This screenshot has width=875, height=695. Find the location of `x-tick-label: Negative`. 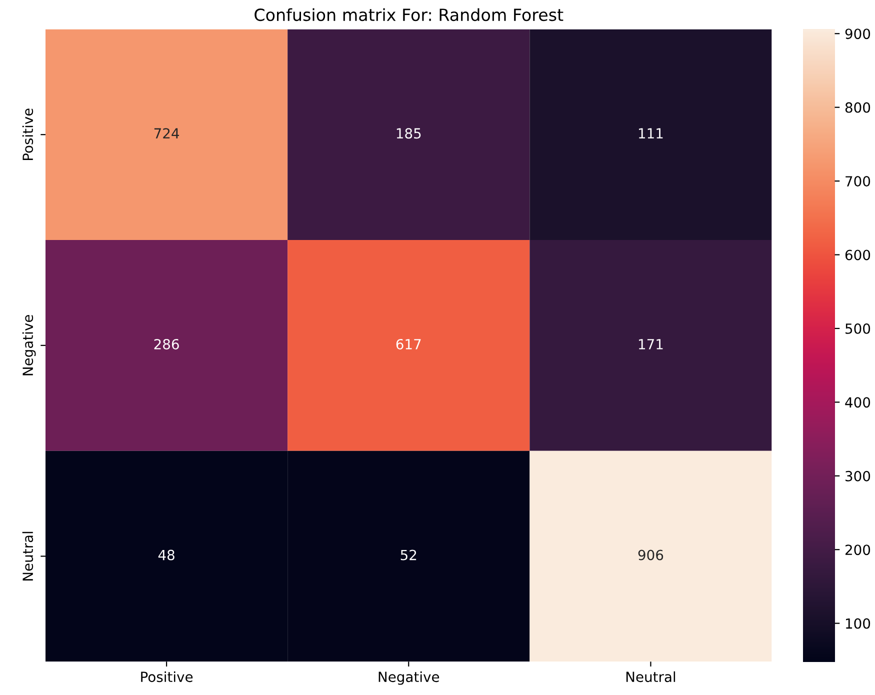

x-tick-label: Negative is located at coordinates (409, 678).